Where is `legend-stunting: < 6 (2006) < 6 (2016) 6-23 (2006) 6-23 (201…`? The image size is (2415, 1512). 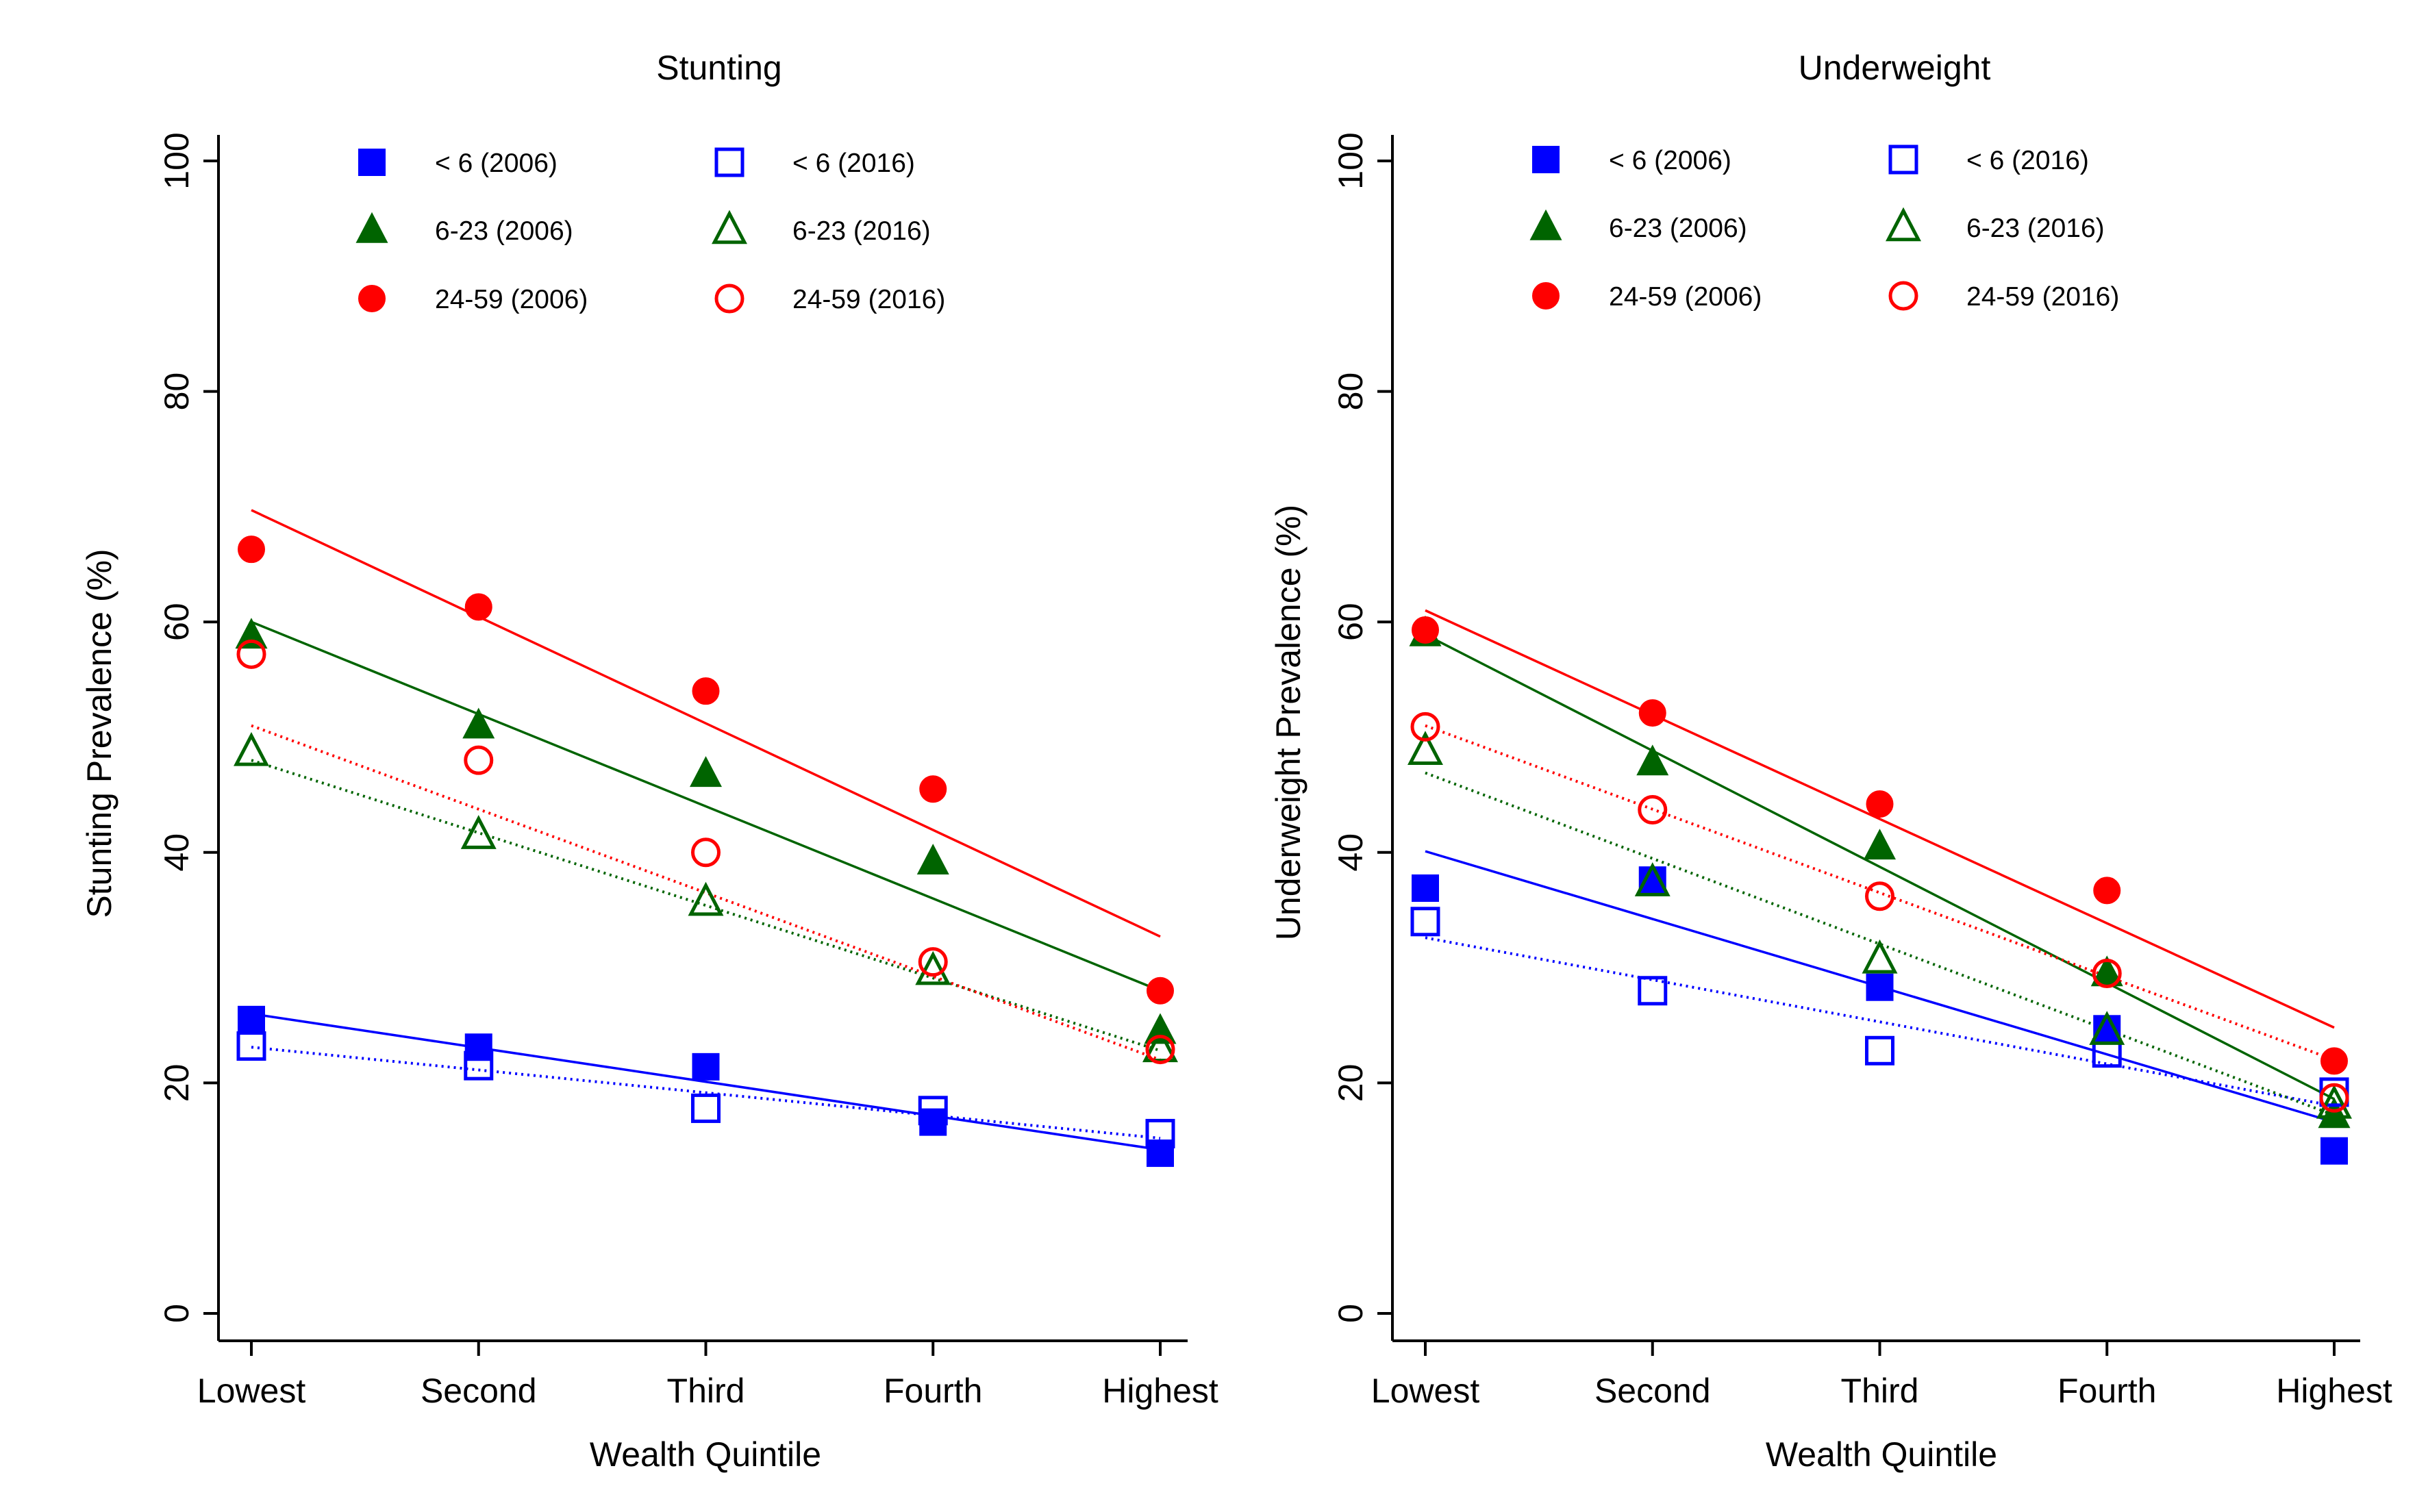 legend-stunting: < 6 (2006) < 6 (2016) 6-23 (2006) 6-23 (201… is located at coordinates (650, 230).